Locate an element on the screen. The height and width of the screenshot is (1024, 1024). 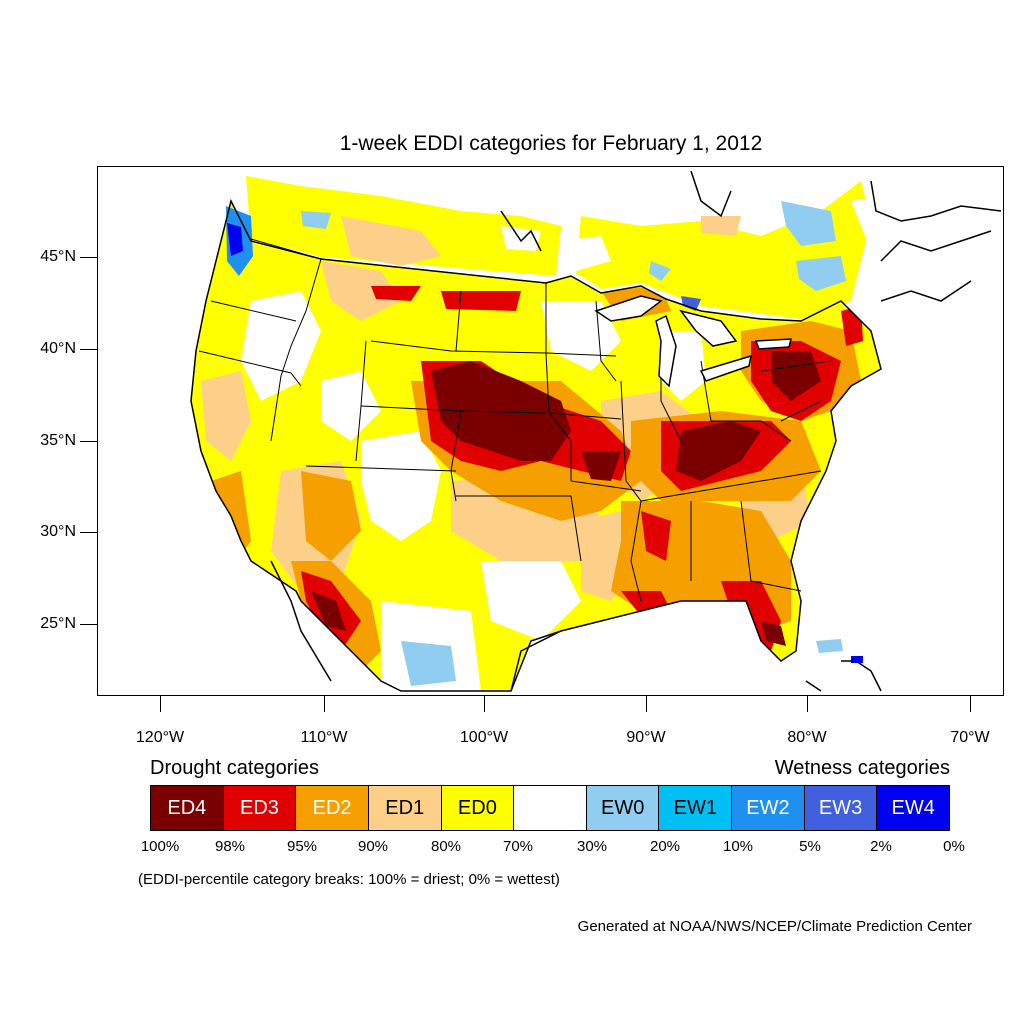
legend-swatch-ew1: EW1 is located at coordinates (696, 808).